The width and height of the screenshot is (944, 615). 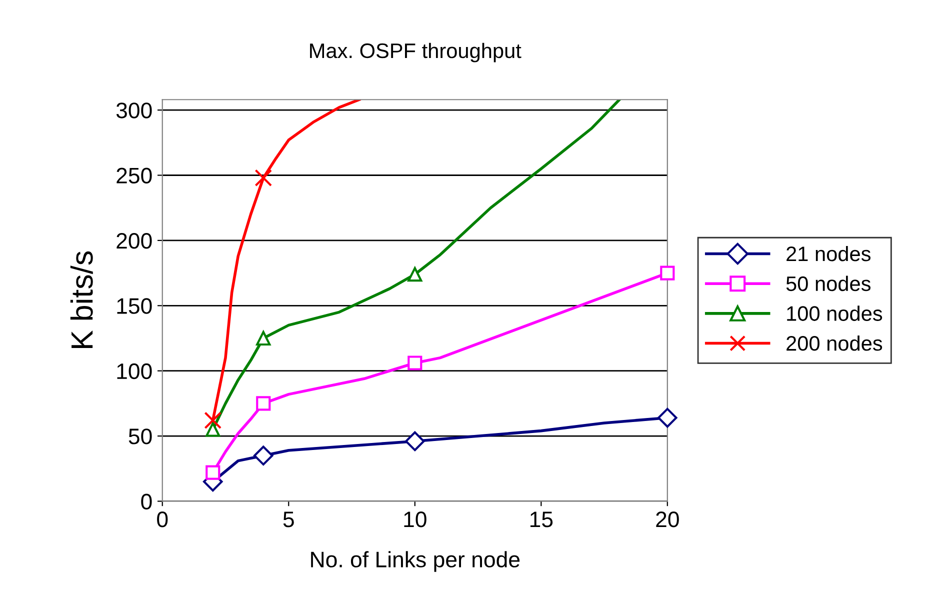 What do you see at coordinates (134, 371) in the screenshot?
I see `y-tick-label: 100` at bounding box center [134, 371].